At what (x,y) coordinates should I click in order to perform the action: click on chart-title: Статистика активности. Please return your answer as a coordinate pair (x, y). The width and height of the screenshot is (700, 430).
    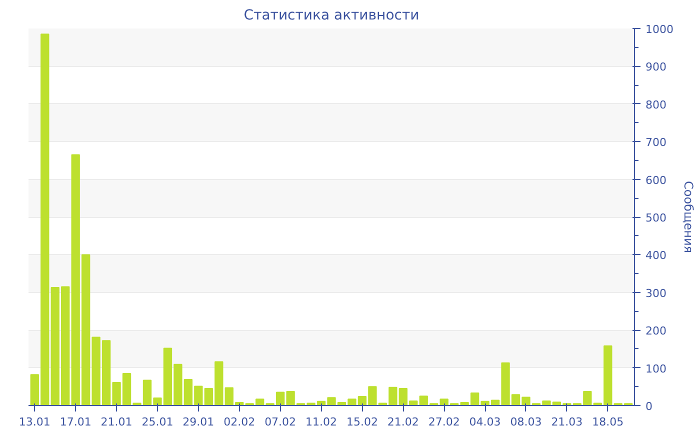
    Looking at the image, I should click on (332, 16).